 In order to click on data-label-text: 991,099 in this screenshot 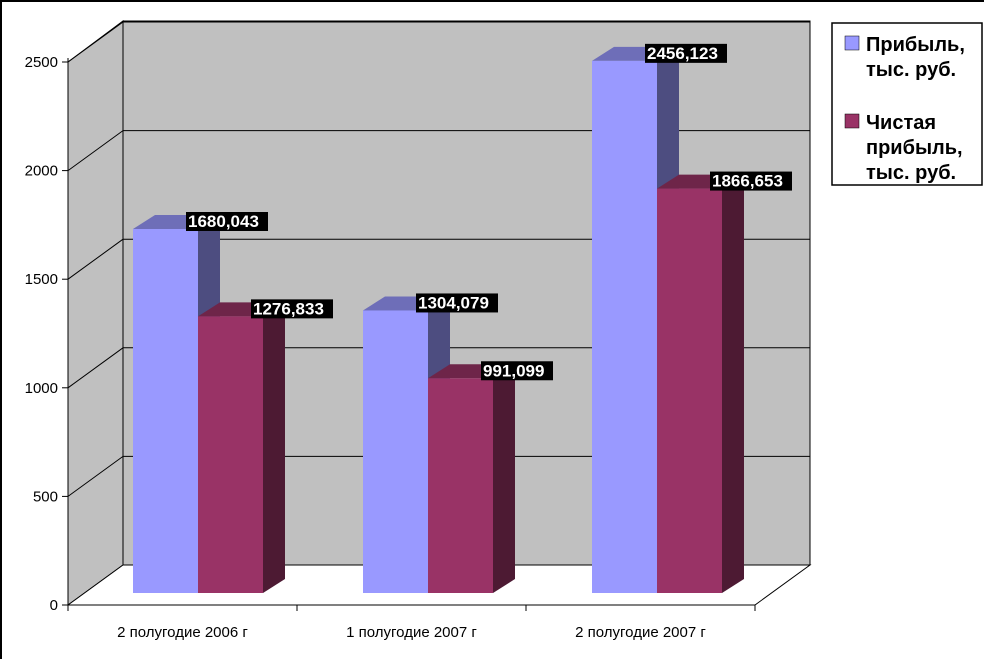, I will do `click(513, 370)`.